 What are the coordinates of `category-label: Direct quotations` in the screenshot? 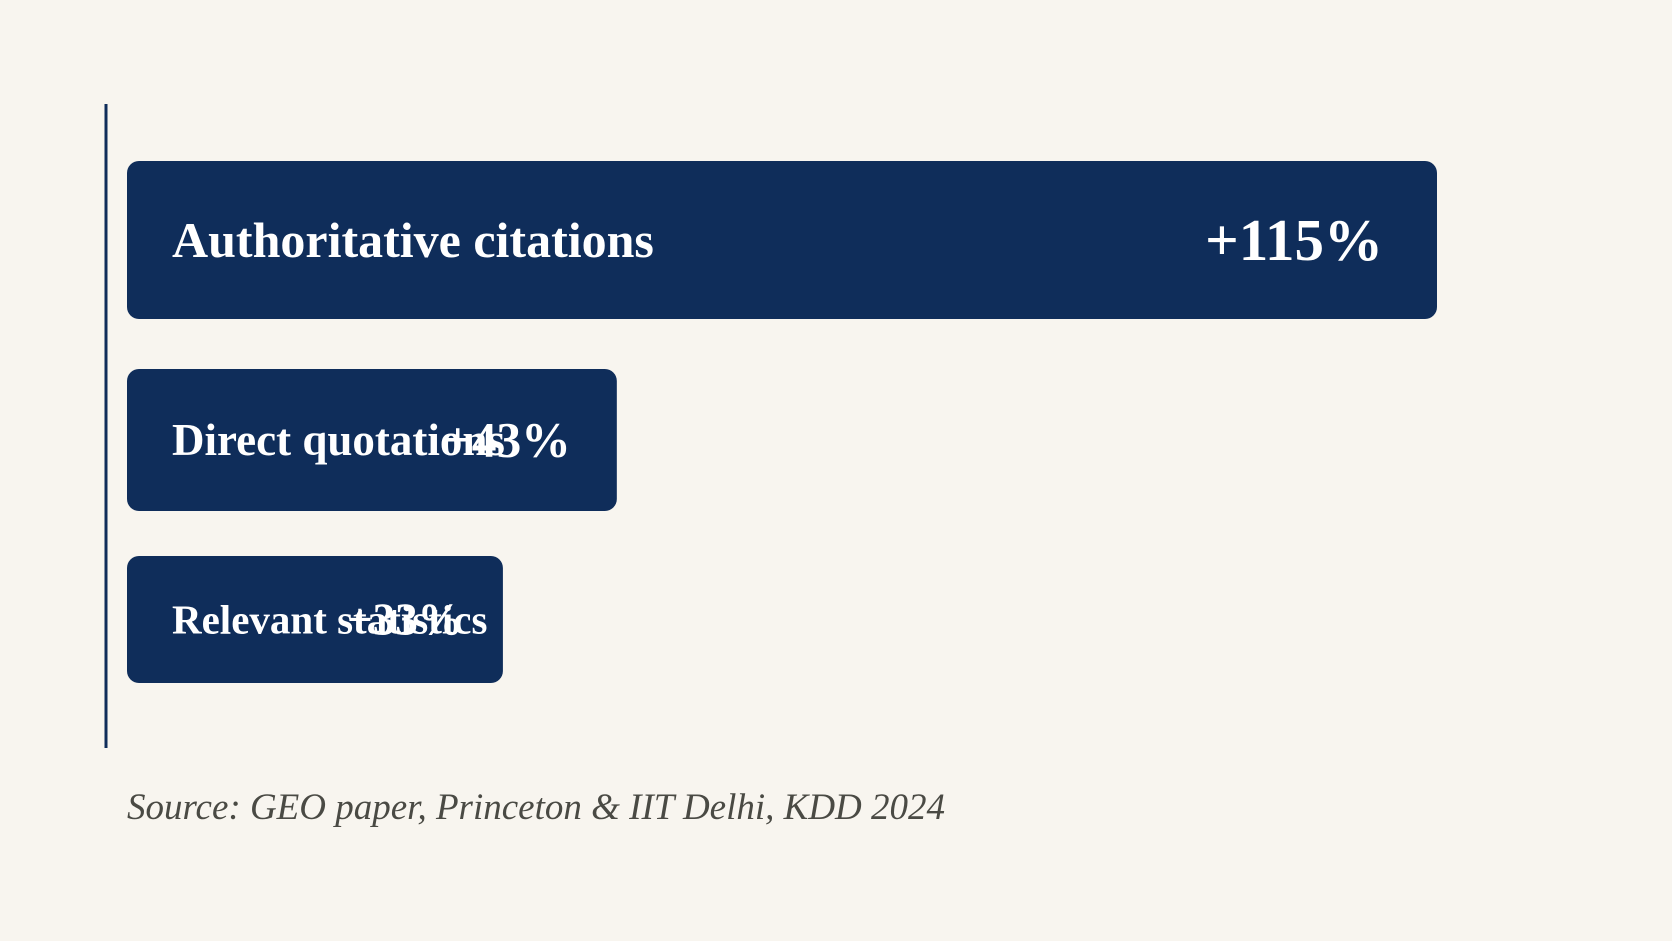 It's located at (338, 440).